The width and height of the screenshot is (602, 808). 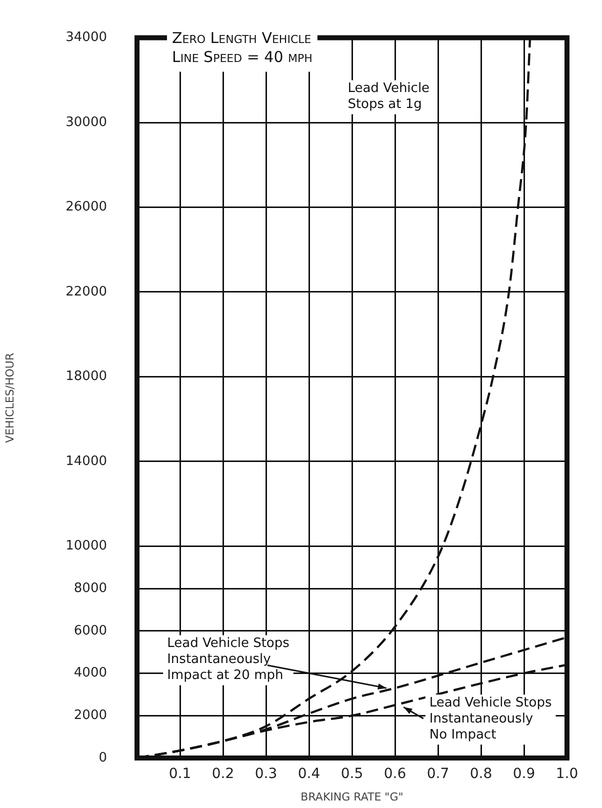 I want to click on x-tick-label: 0.7, so click(x=438, y=774).